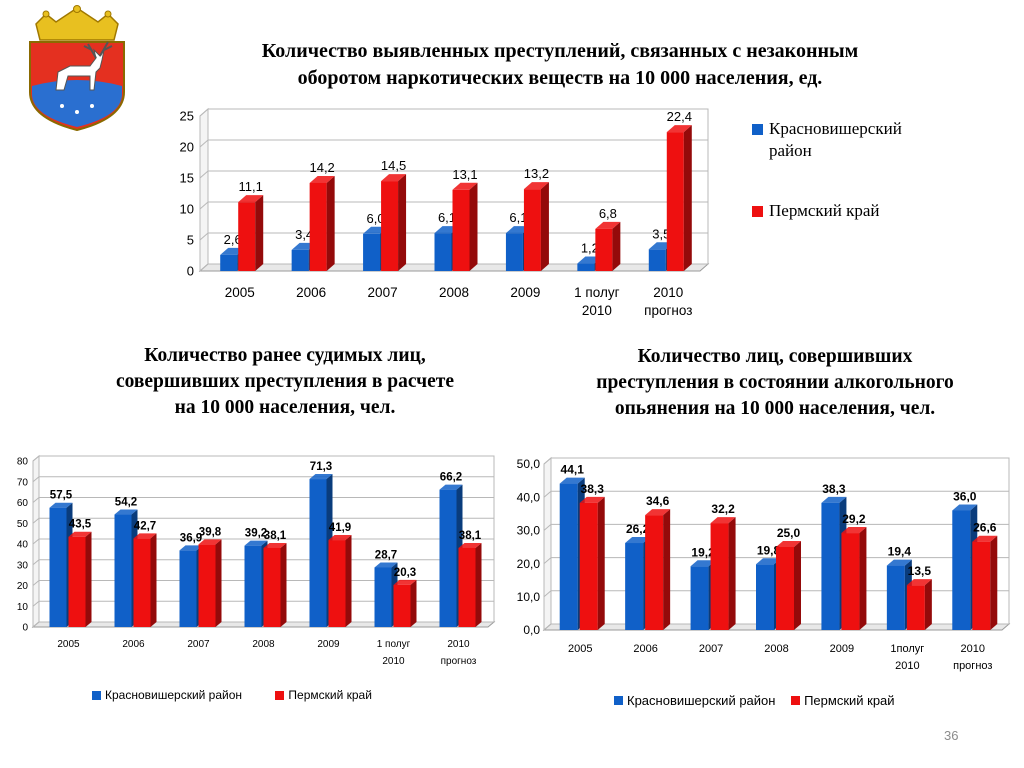 The height and width of the screenshot is (768, 1024). Describe the element at coordinates (328, 644) in the screenshot. I see `x-category-label: 2009` at that location.